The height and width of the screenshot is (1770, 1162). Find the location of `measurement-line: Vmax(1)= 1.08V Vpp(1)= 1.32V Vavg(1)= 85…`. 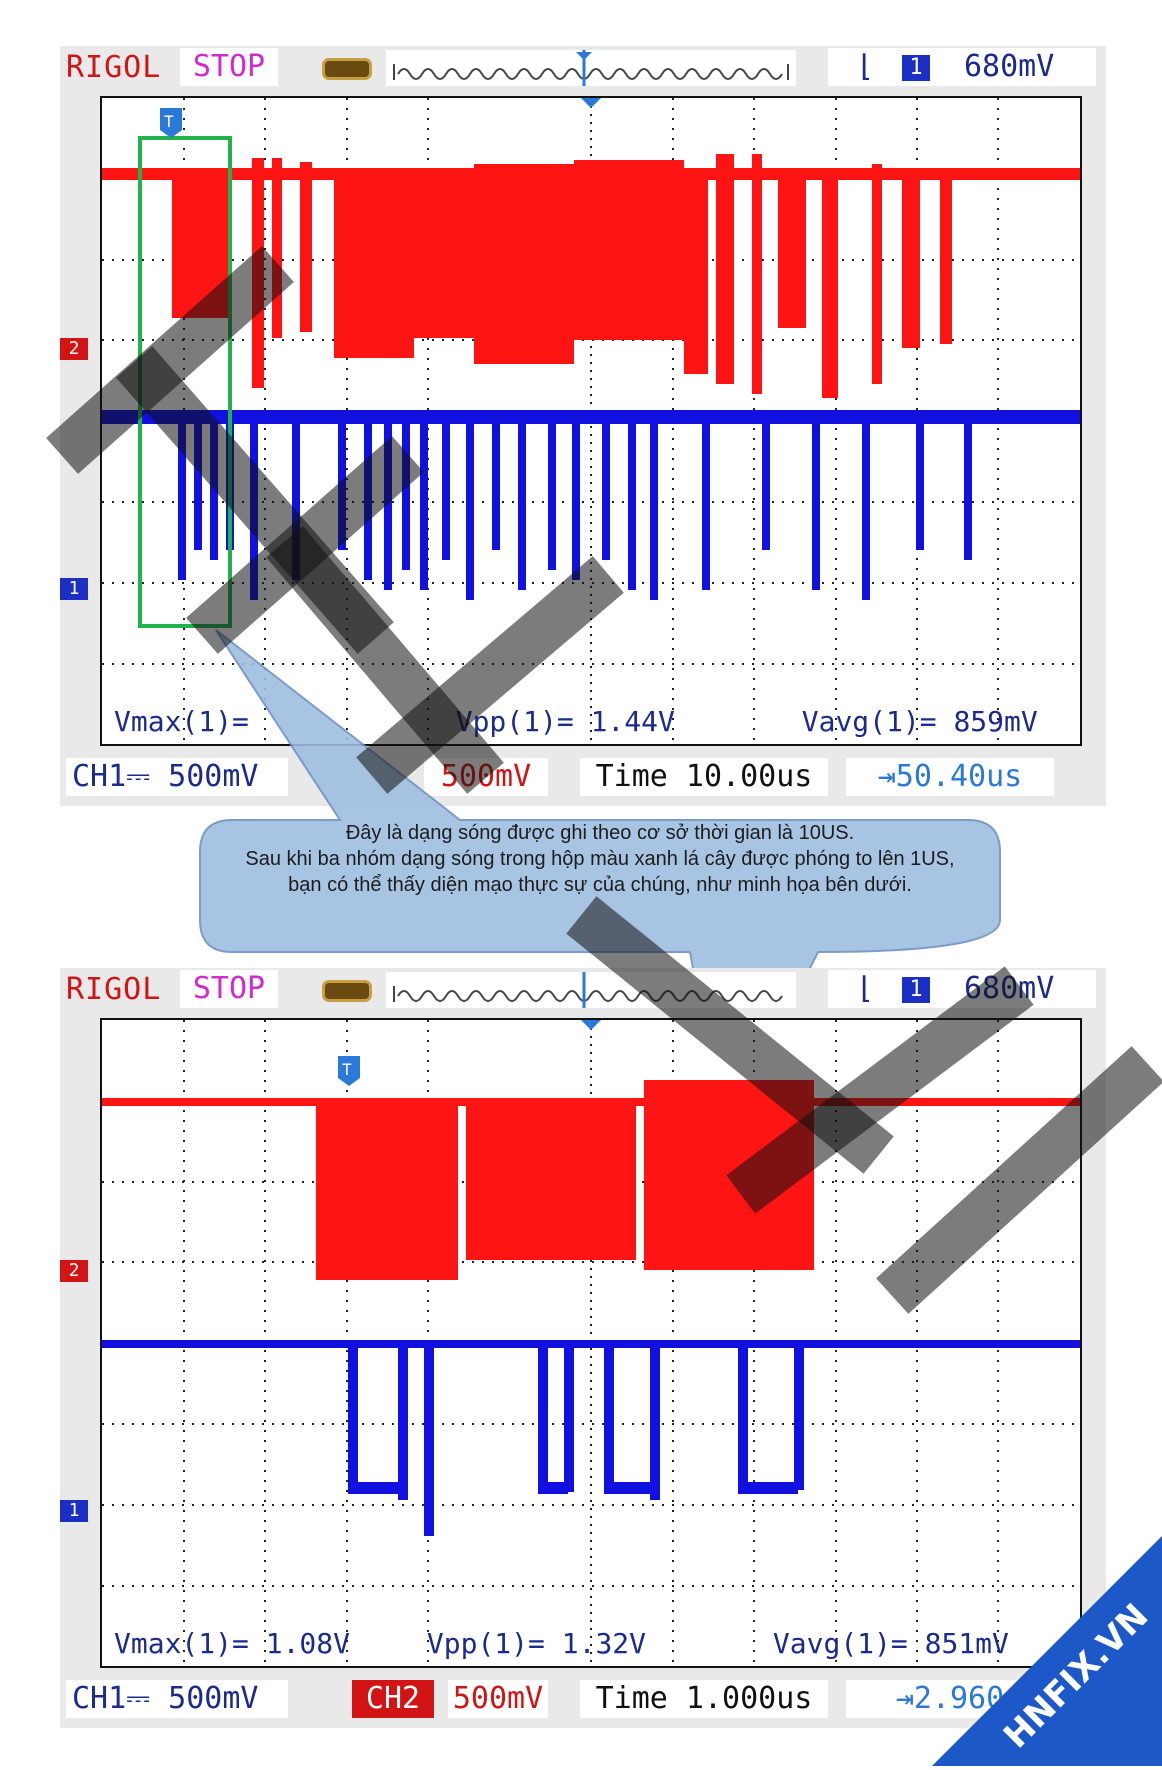

measurement-line: Vmax(1)= 1.08V Vpp(1)= 1.32V Vavg(1)= 85… is located at coordinates (561, 1643).